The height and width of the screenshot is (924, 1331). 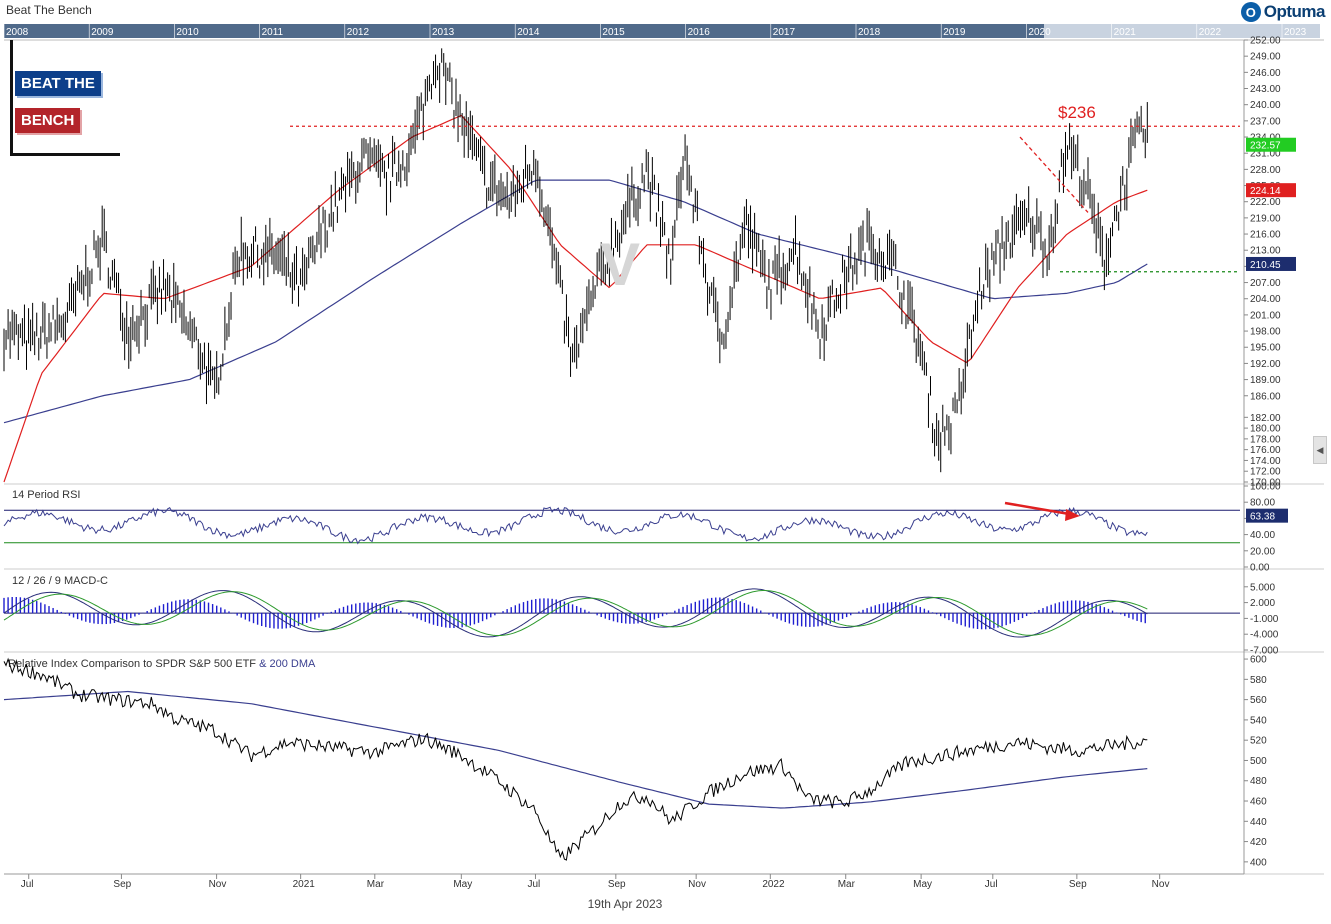 What do you see at coordinates (65, 98) in the screenshot?
I see `beat-the-bench-watermark: BEAT THE BENCH` at bounding box center [65, 98].